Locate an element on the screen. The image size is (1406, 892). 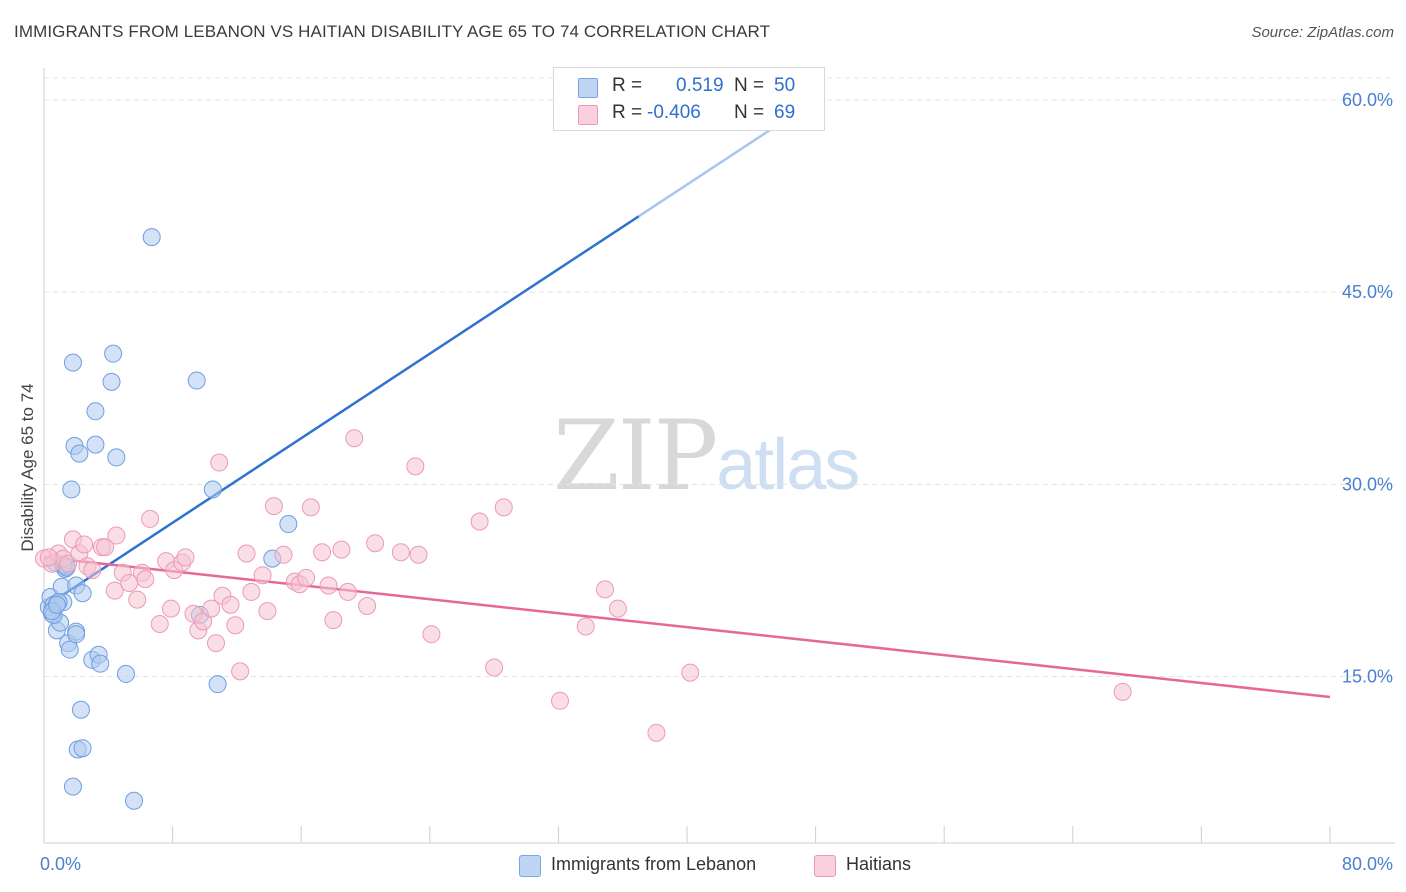
watermark: ZIPatlas is located at coordinates (706, 456).